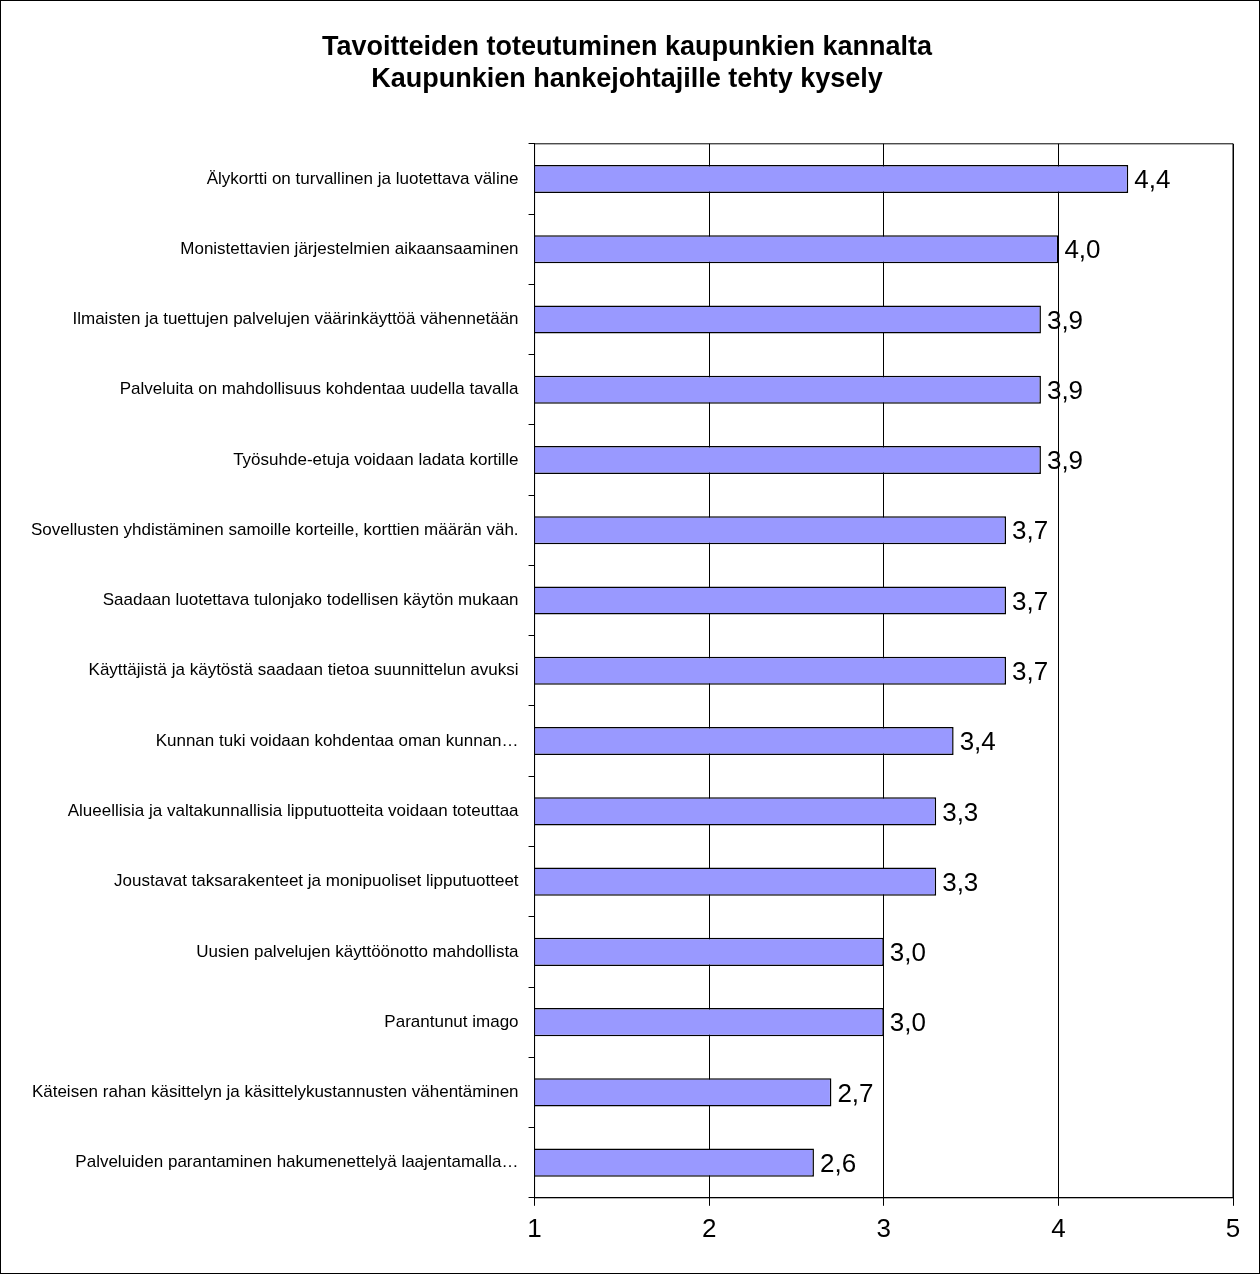 This screenshot has height=1274, width=1260. Describe the element at coordinates (316, 881) in the screenshot. I see `y-tick-label: Joustavat taksarakenteet ja monipuoliset lipputuotteet` at that location.